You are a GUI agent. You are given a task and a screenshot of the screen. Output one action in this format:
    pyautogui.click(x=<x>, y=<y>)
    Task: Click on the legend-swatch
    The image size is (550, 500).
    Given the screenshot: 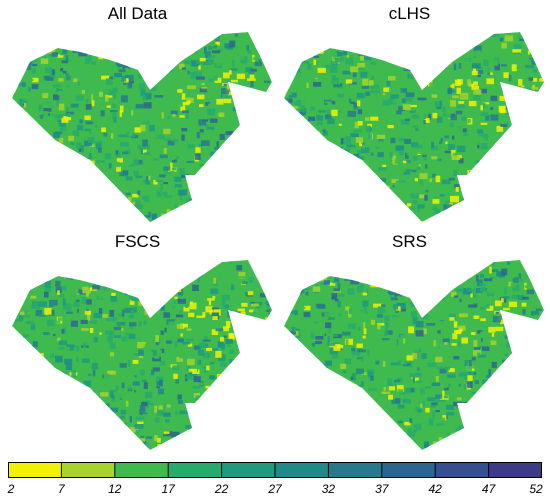 What is the action you would take?
    pyautogui.click(x=462, y=470)
    